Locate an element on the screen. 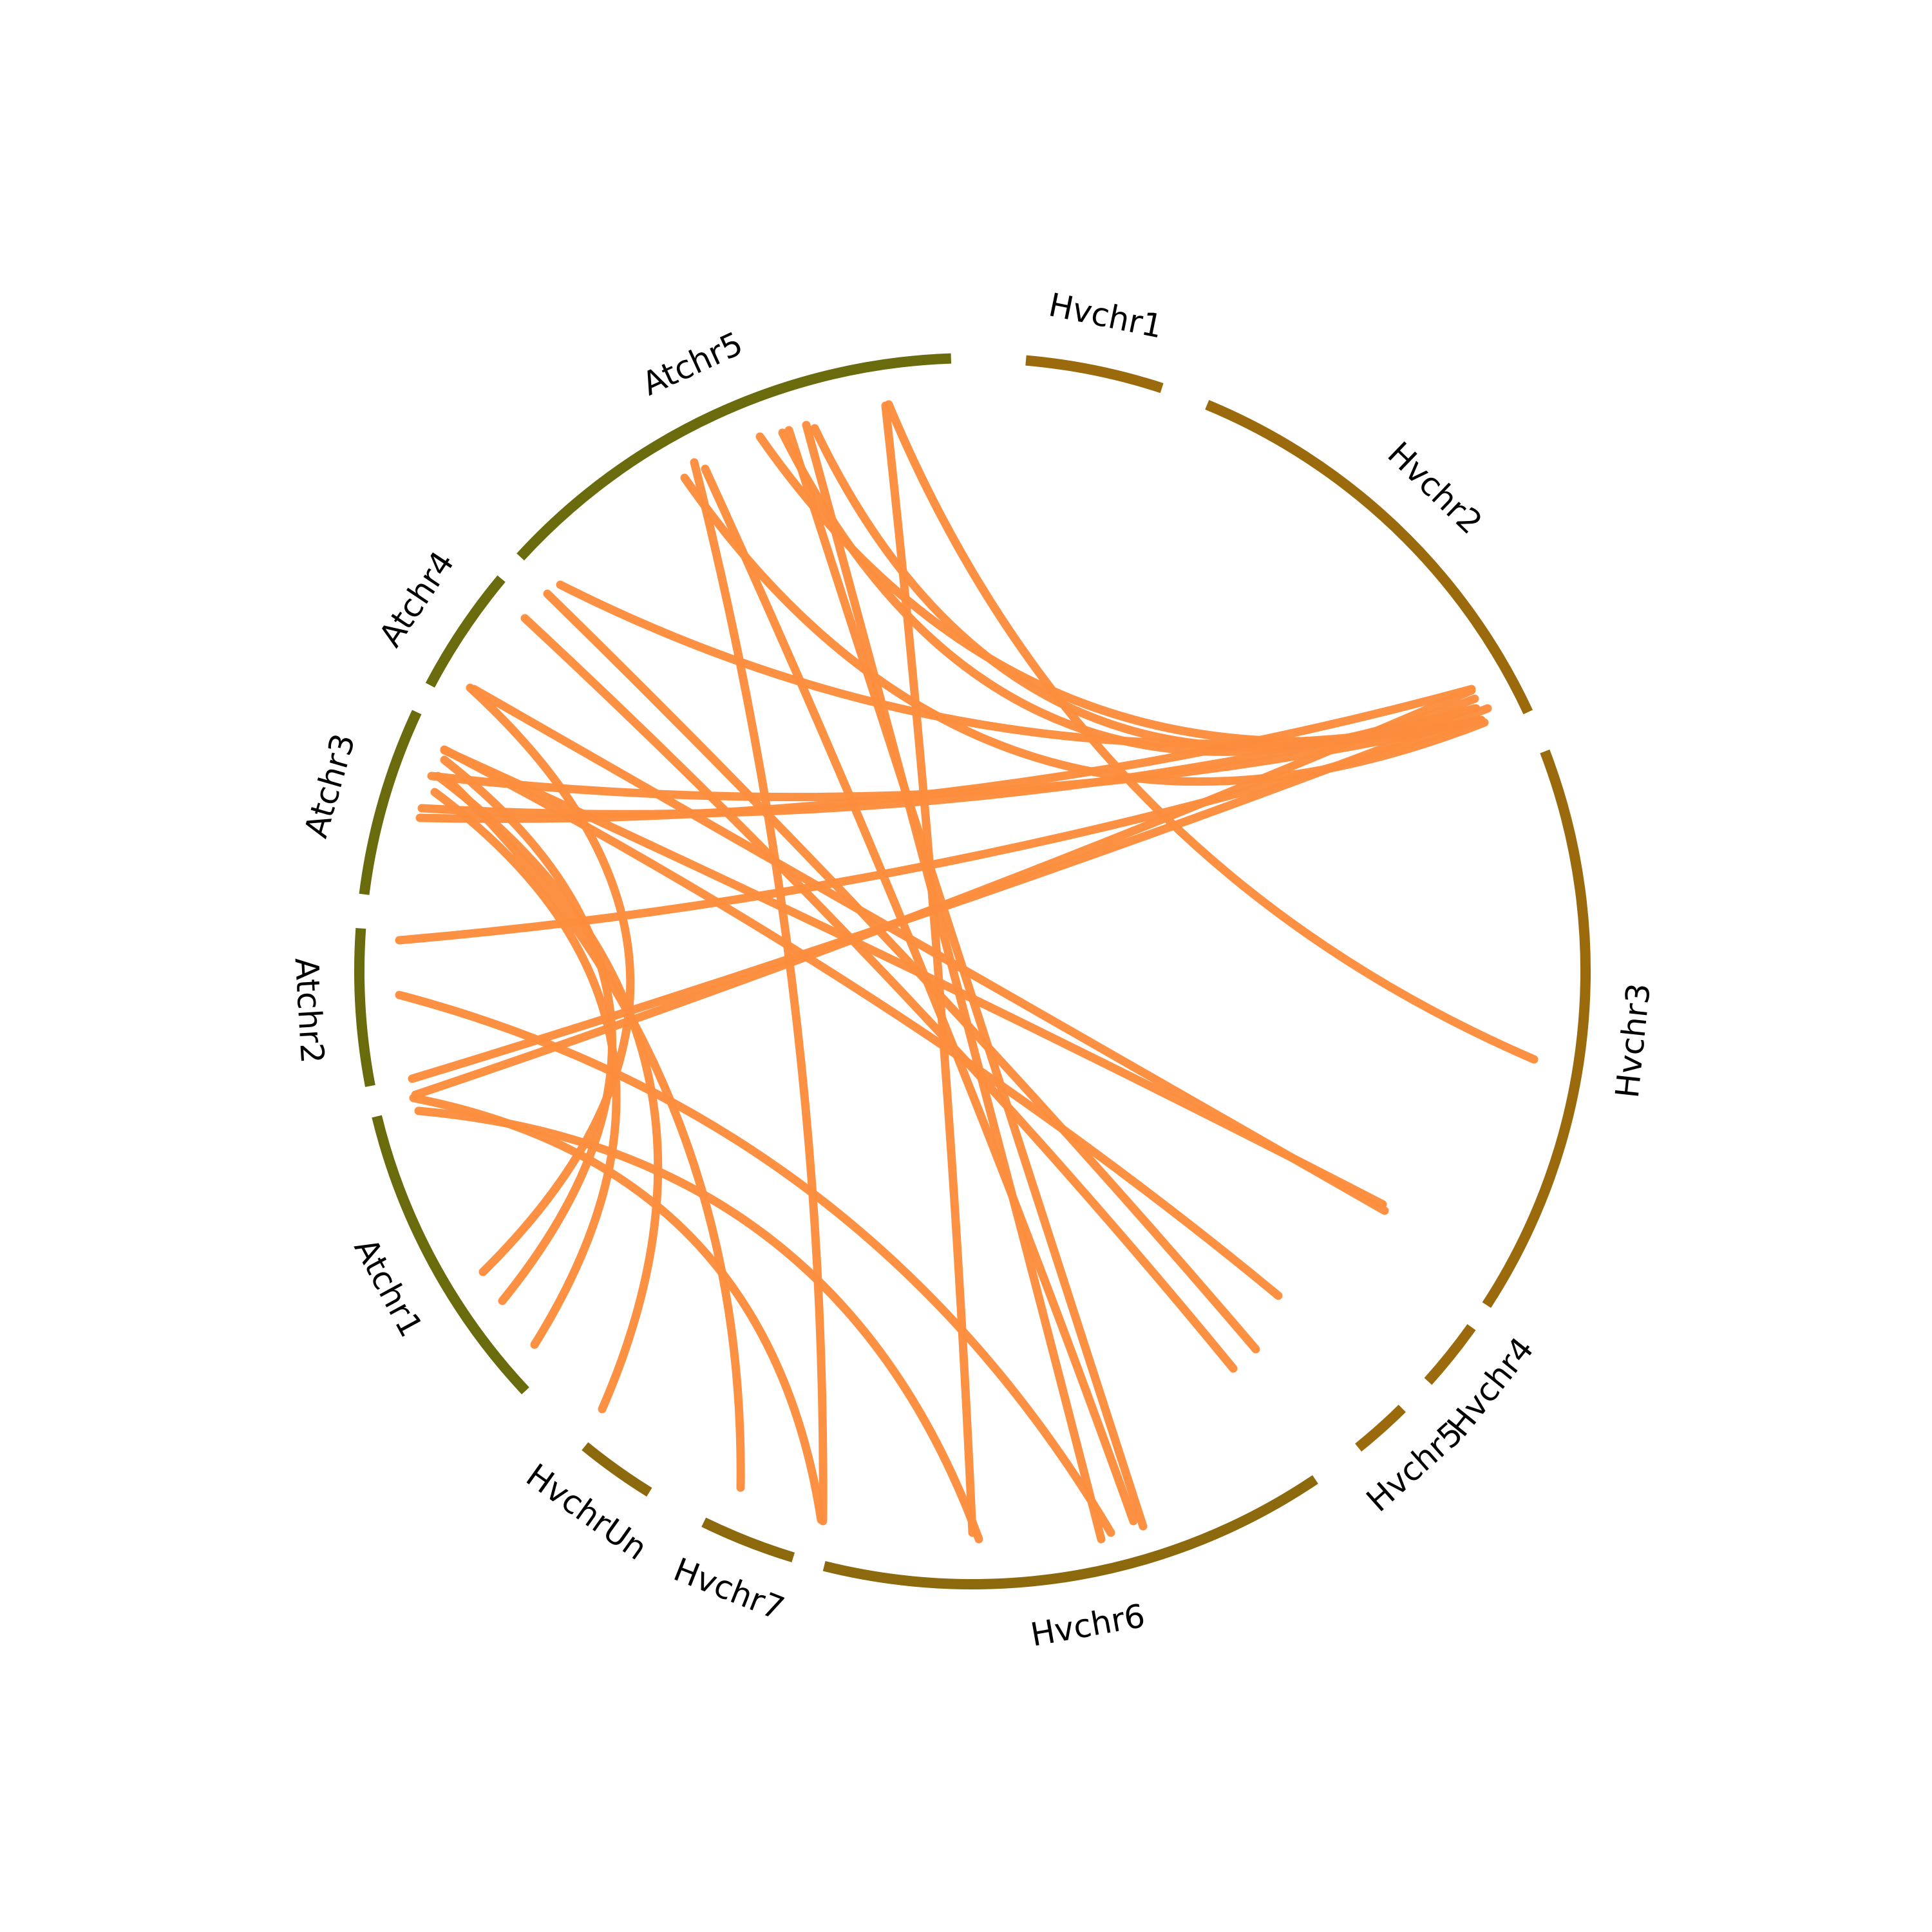 The image size is (1932, 1932). chromosome-label-hvchr1: Hvchr1 is located at coordinates (1106, 315).